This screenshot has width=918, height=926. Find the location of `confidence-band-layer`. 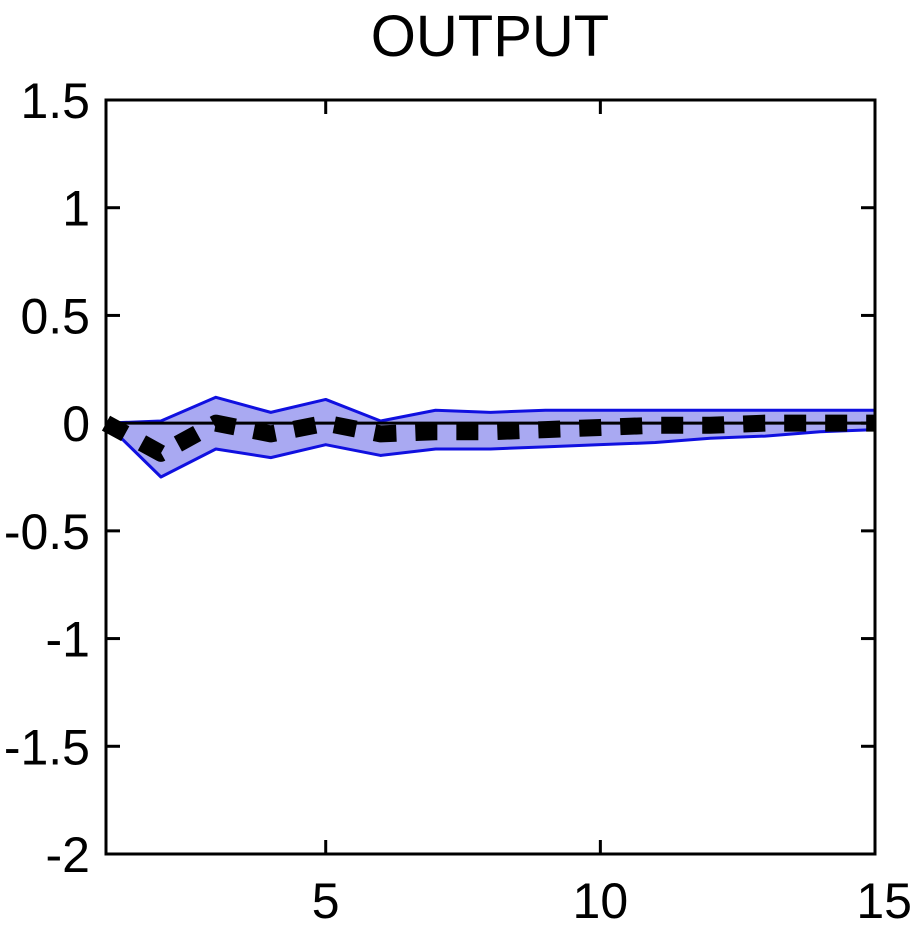

confidence-band-layer is located at coordinates (490, 437).